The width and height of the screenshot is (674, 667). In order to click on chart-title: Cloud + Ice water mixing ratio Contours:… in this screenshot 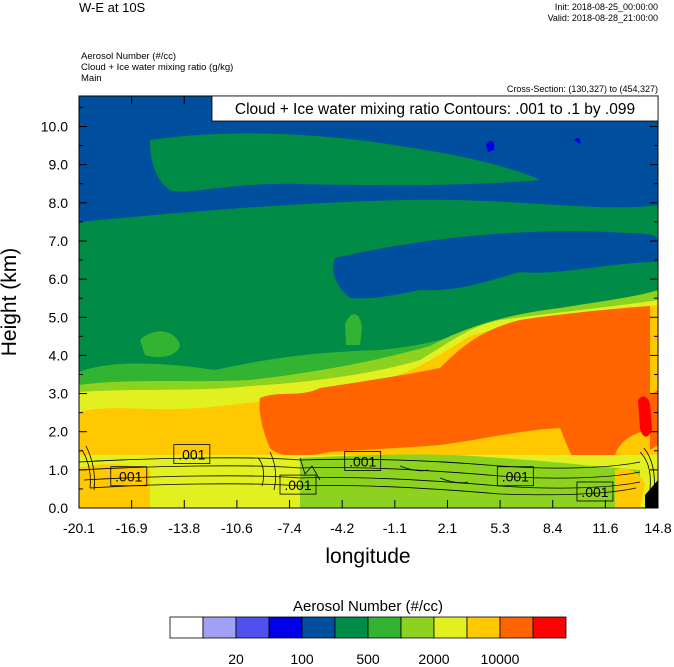, I will do `click(435, 109)`.